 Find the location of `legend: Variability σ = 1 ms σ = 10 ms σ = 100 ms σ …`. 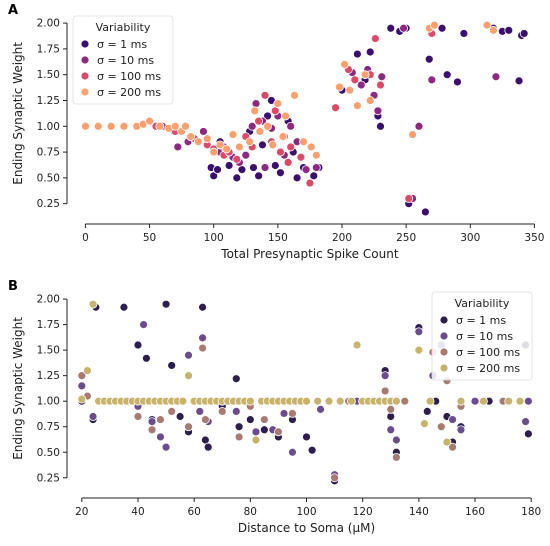

legend: Variability σ = 1 ms σ = 10 ms σ = 100 ms σ … is located at coordinates (482, 336).